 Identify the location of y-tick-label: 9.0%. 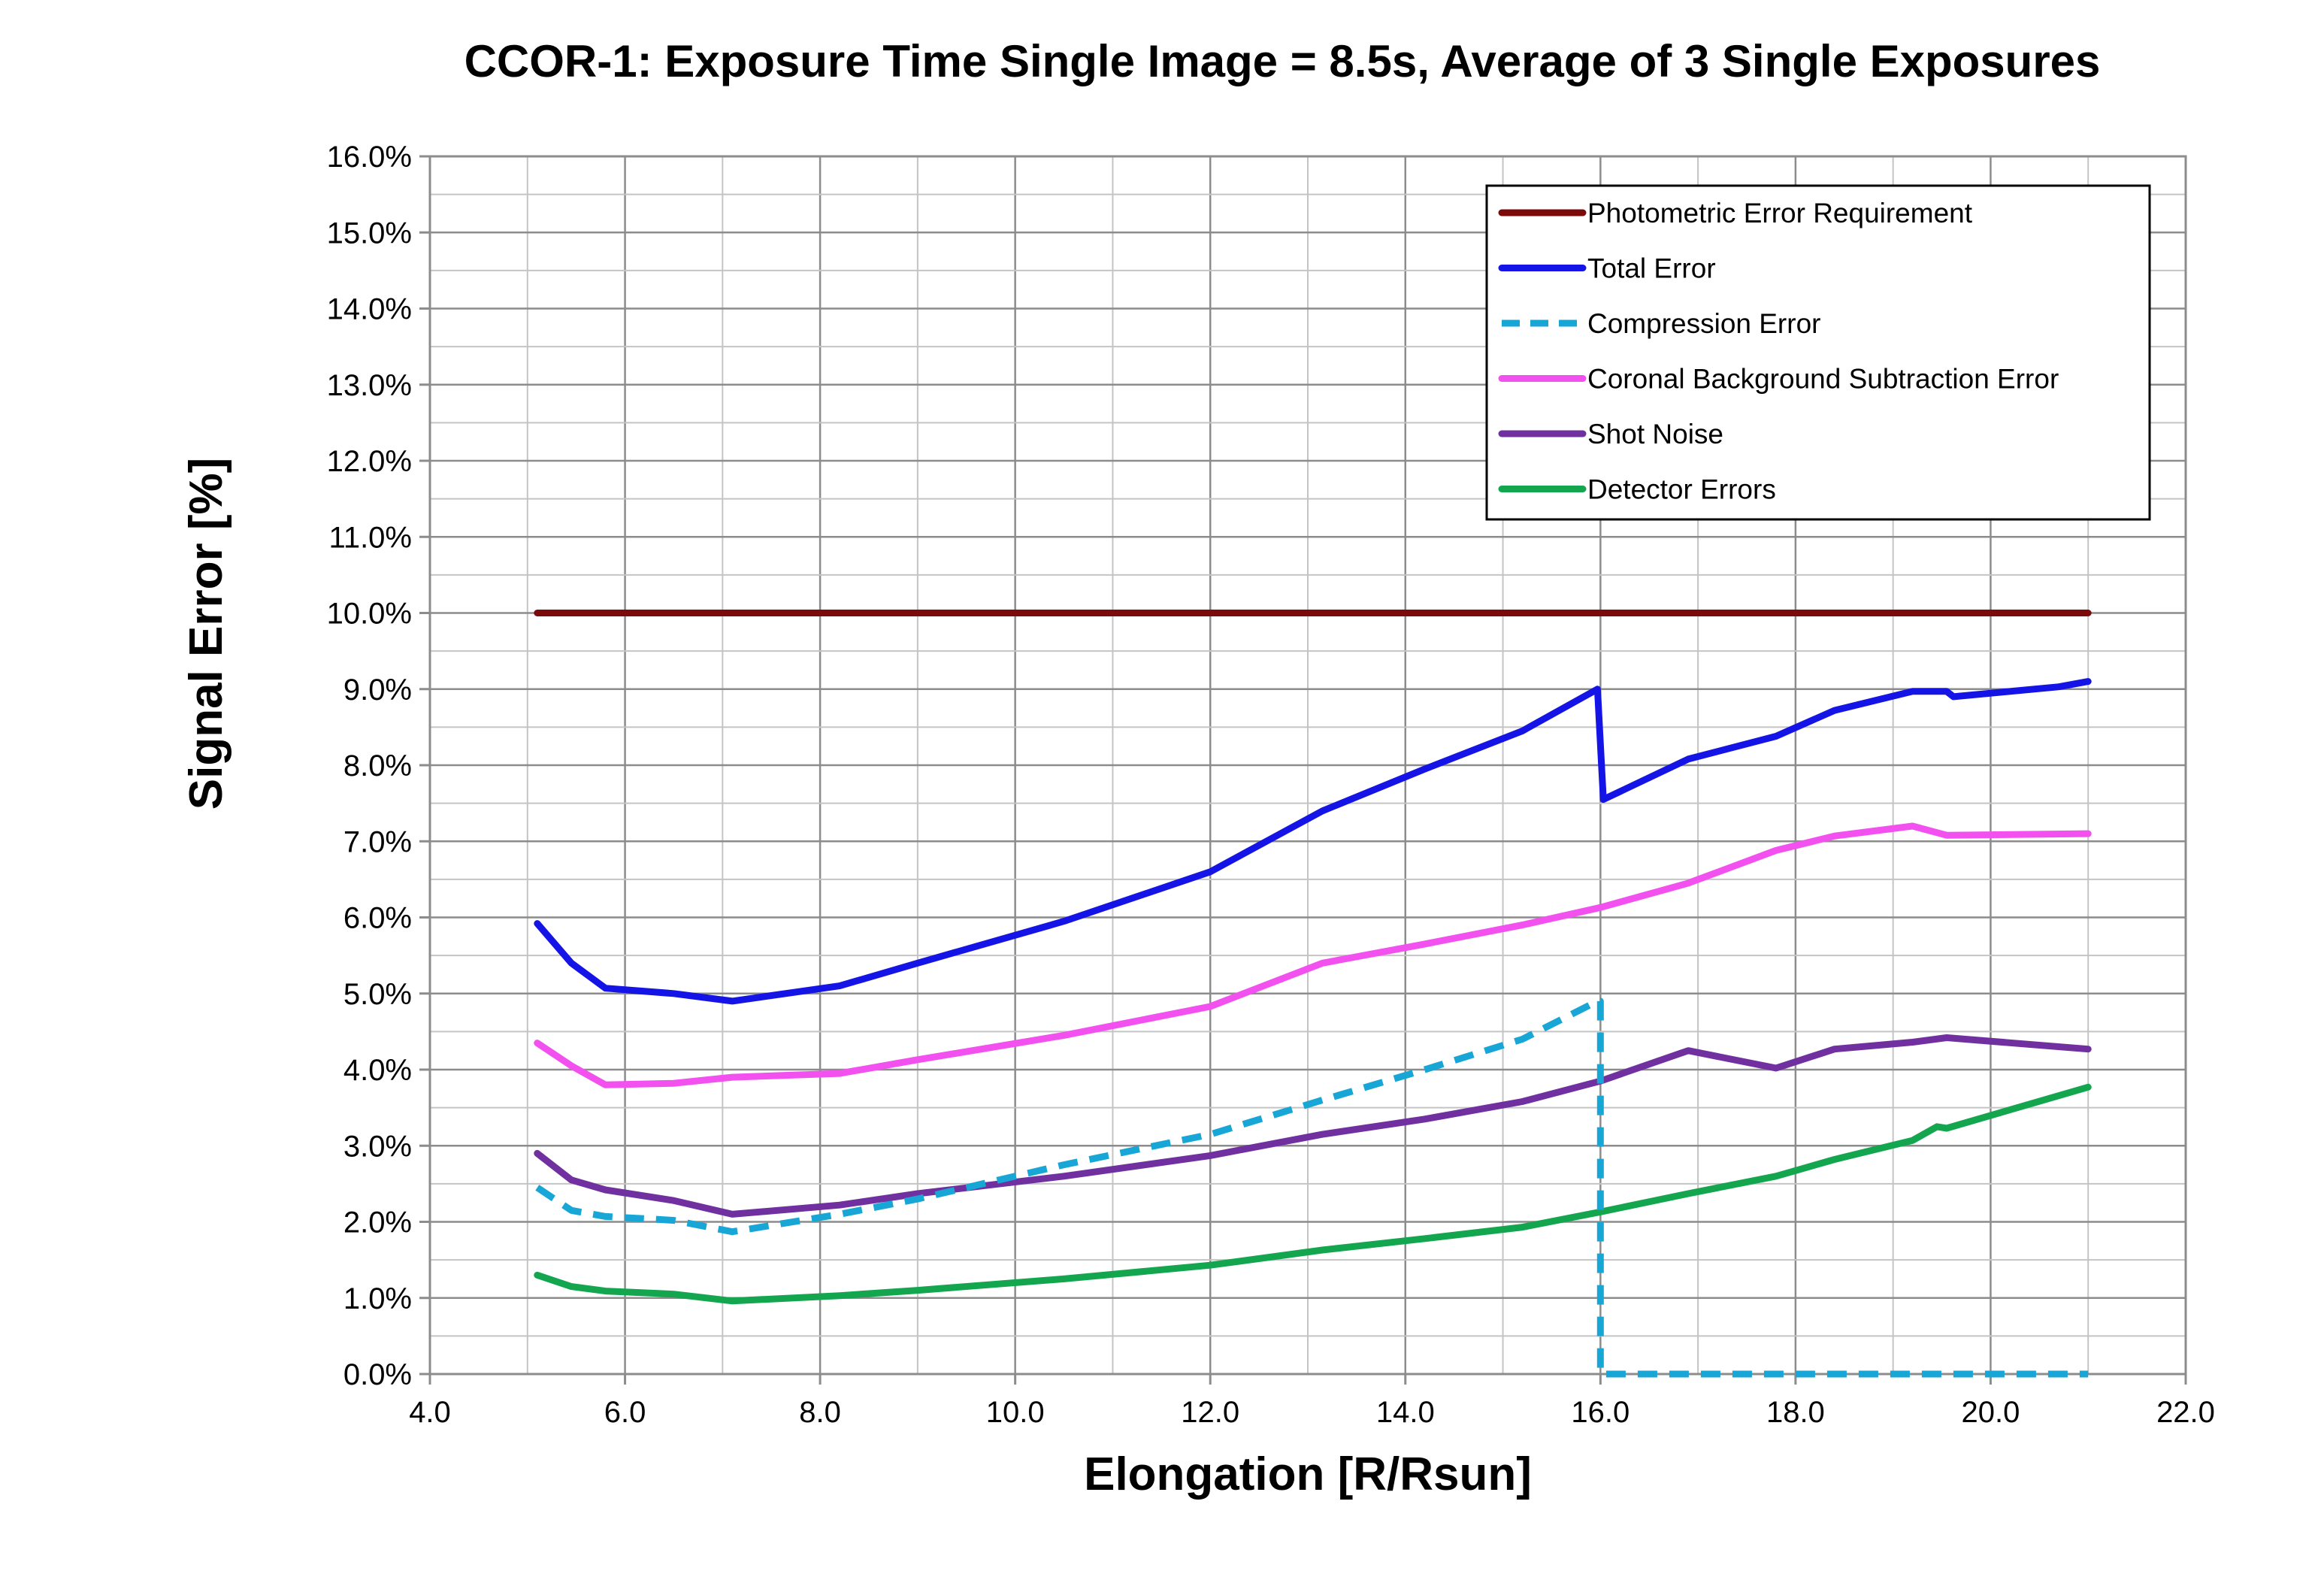
(378, 690).